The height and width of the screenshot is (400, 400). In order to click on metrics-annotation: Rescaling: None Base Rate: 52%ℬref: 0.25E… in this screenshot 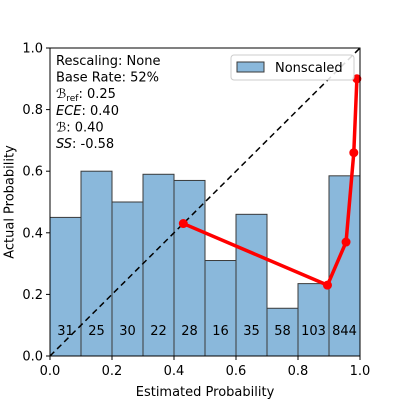, I will do `click(108, 103)`.